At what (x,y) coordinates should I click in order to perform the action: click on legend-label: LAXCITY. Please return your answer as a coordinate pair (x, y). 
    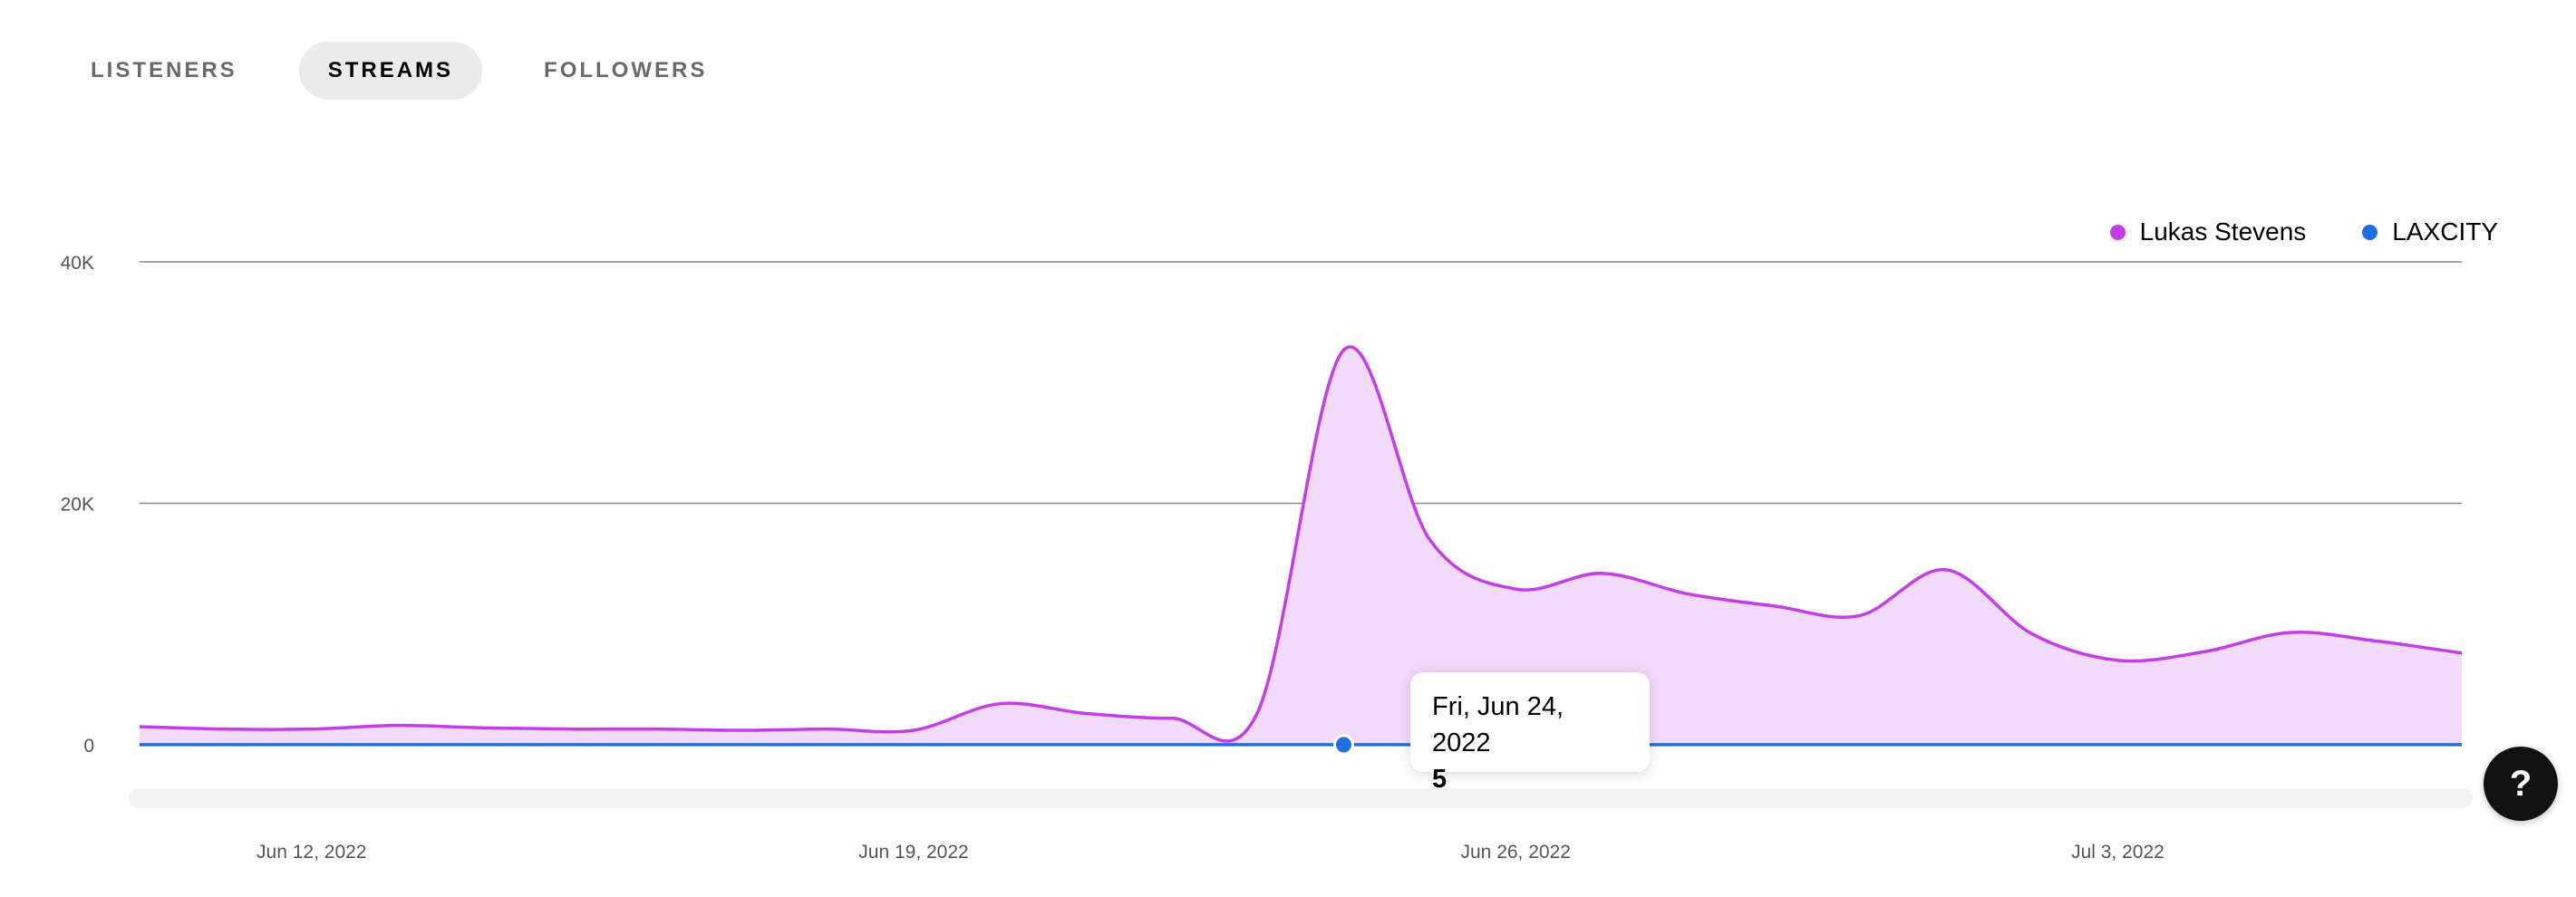
    Looking at the image, I should click on (2445, 231).